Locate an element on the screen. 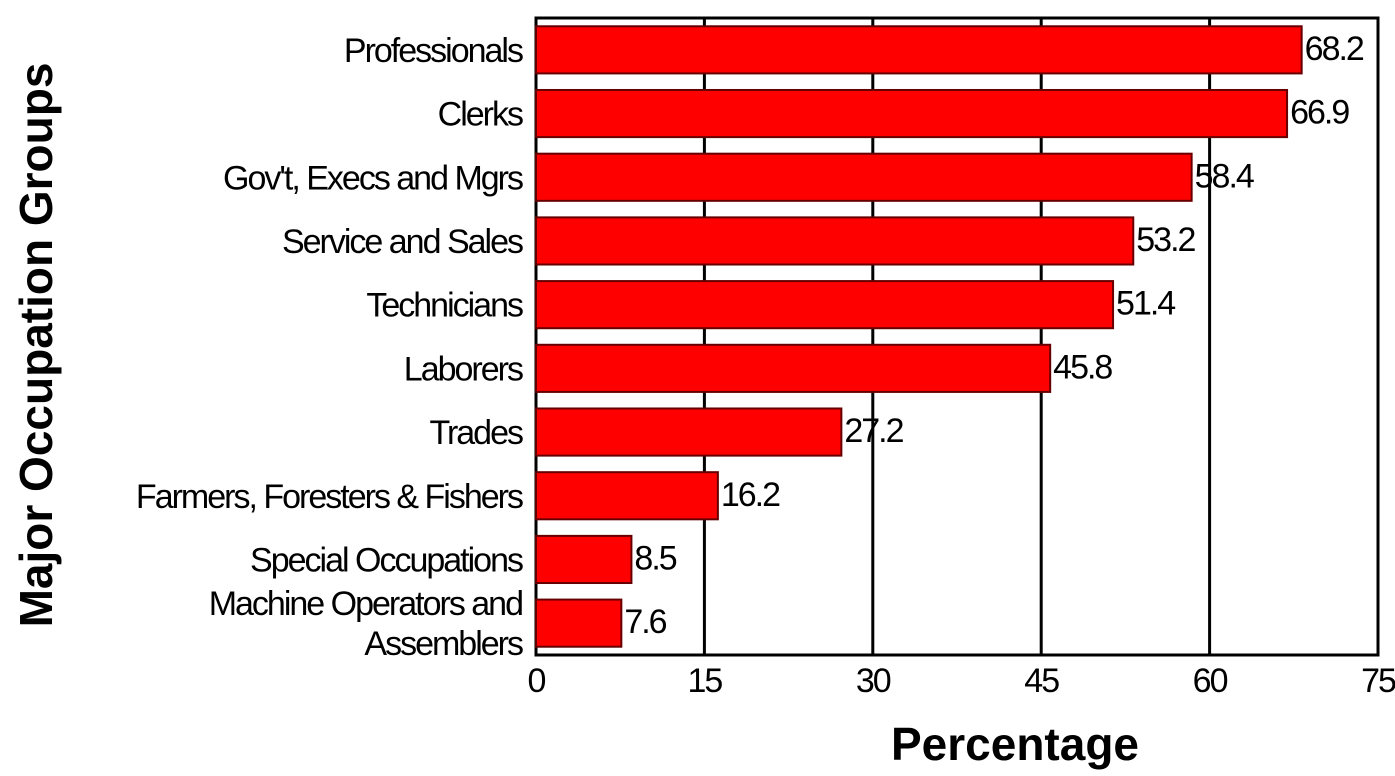  data-label: 66.9 is located at coordinates (1319, 113).